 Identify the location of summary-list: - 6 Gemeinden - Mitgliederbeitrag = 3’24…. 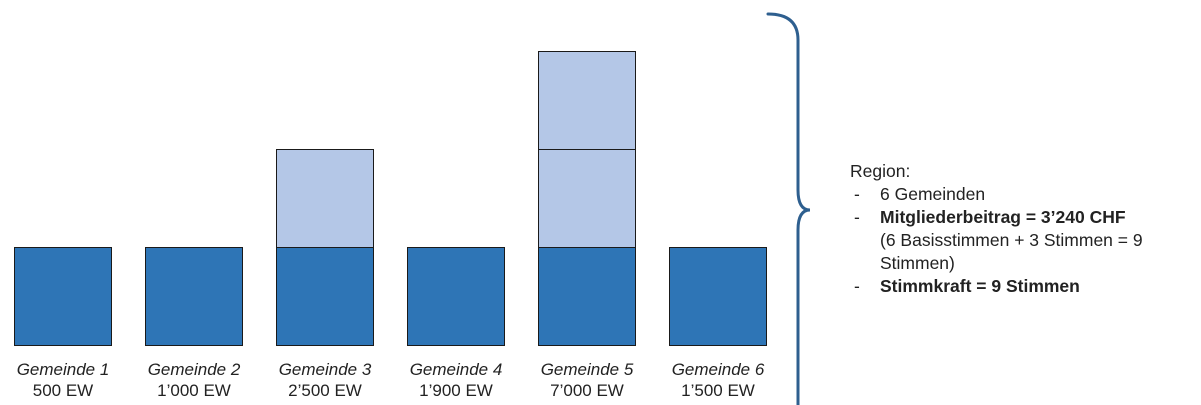
(1022, 240).